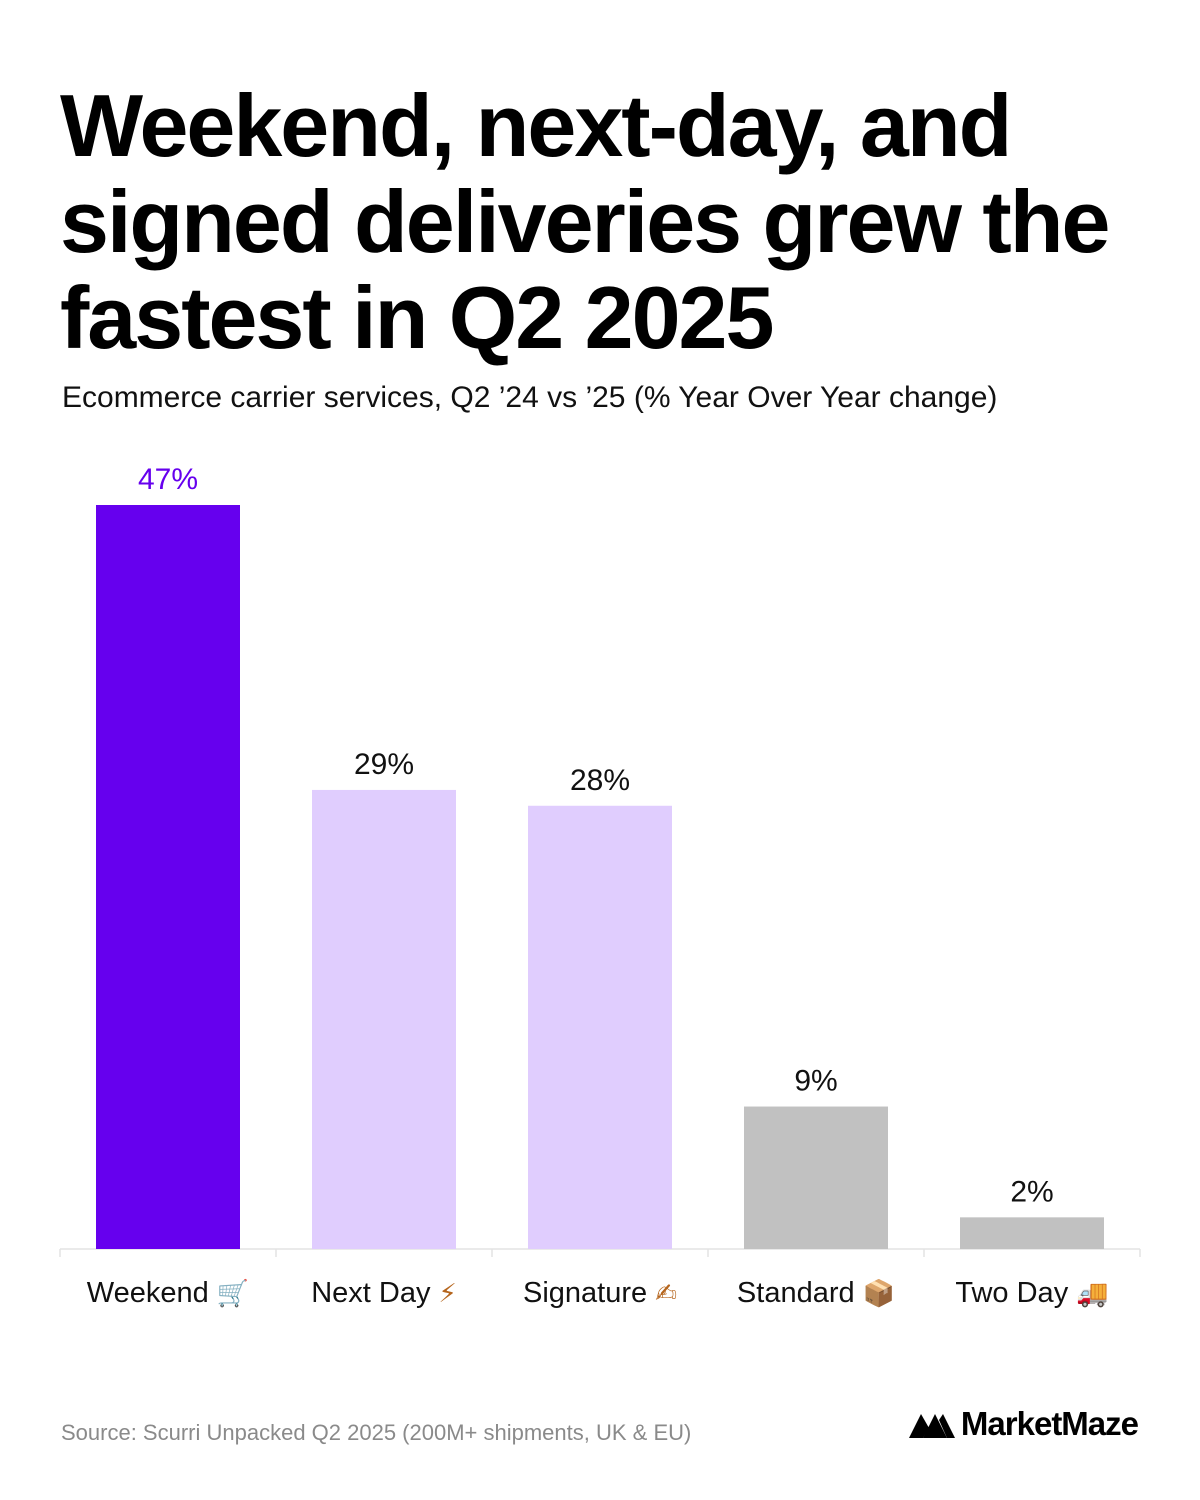 This screenshot has height=1500, width=1200. I want to click on data-label: 2%, so click(1031, 1191).